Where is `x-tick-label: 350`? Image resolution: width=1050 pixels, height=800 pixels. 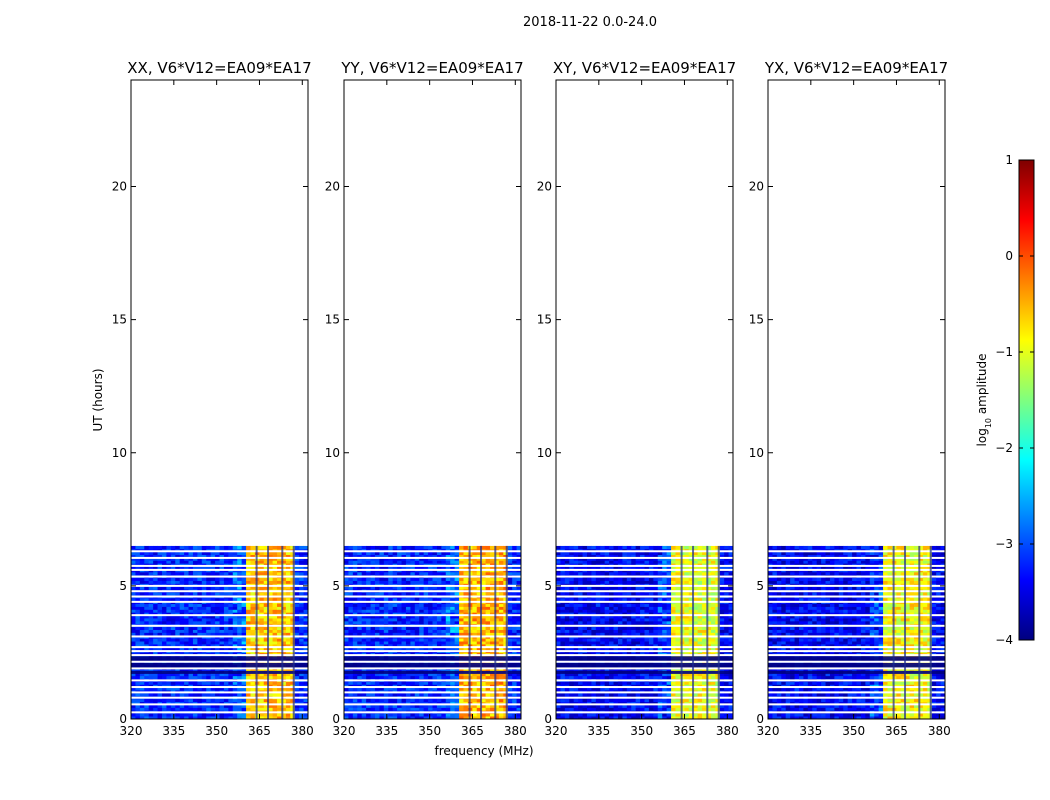
x-tick-label: 350 is located at coordinates (216, 731).